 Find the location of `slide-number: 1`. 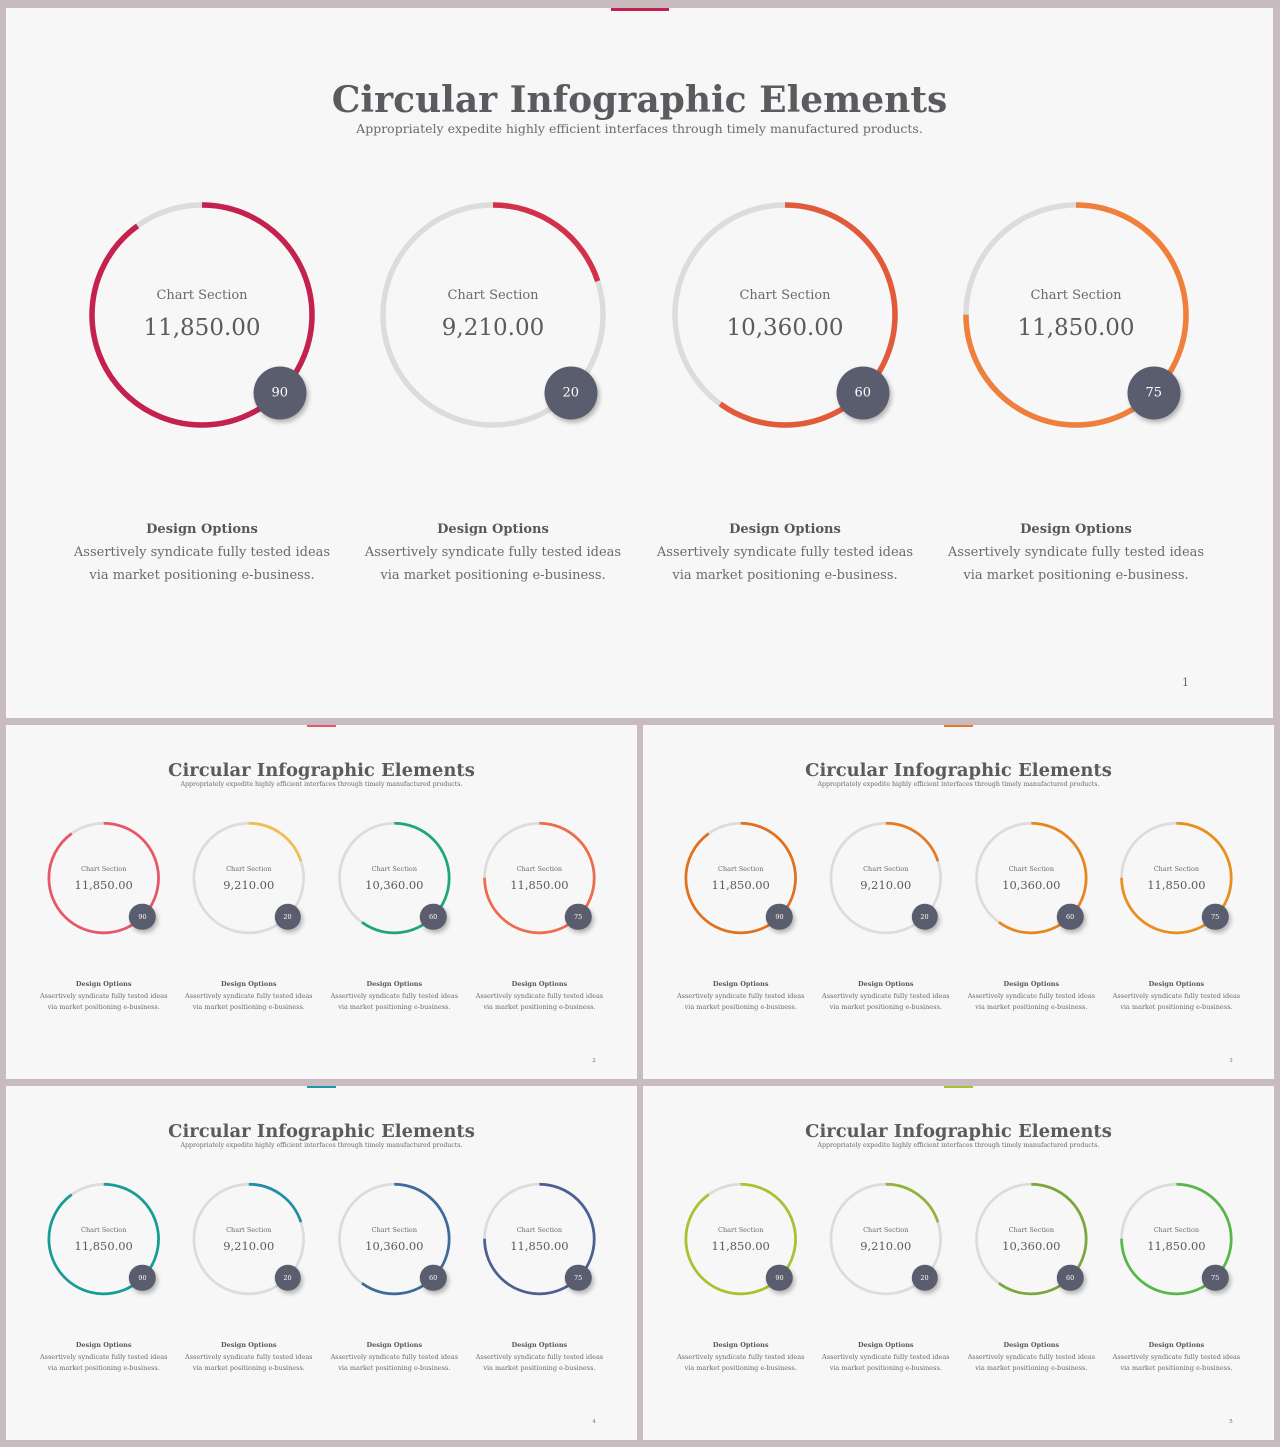

slide-number: 1 is located at coordinates (1185, 682).